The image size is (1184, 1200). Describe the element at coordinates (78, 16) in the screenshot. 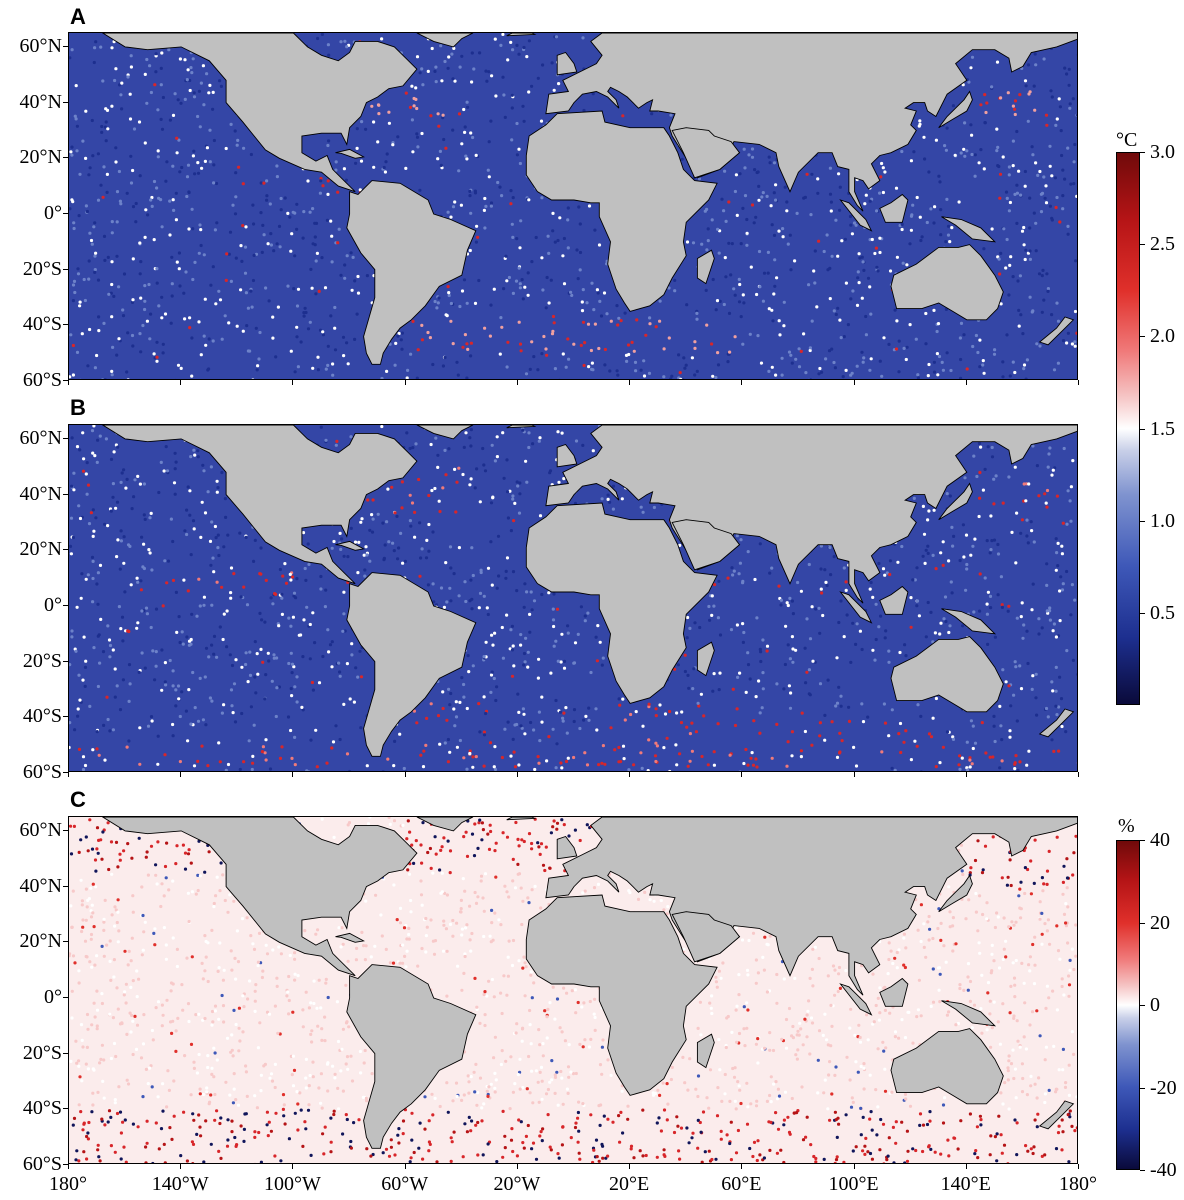

I see `panel-letter-a: A` at that location.